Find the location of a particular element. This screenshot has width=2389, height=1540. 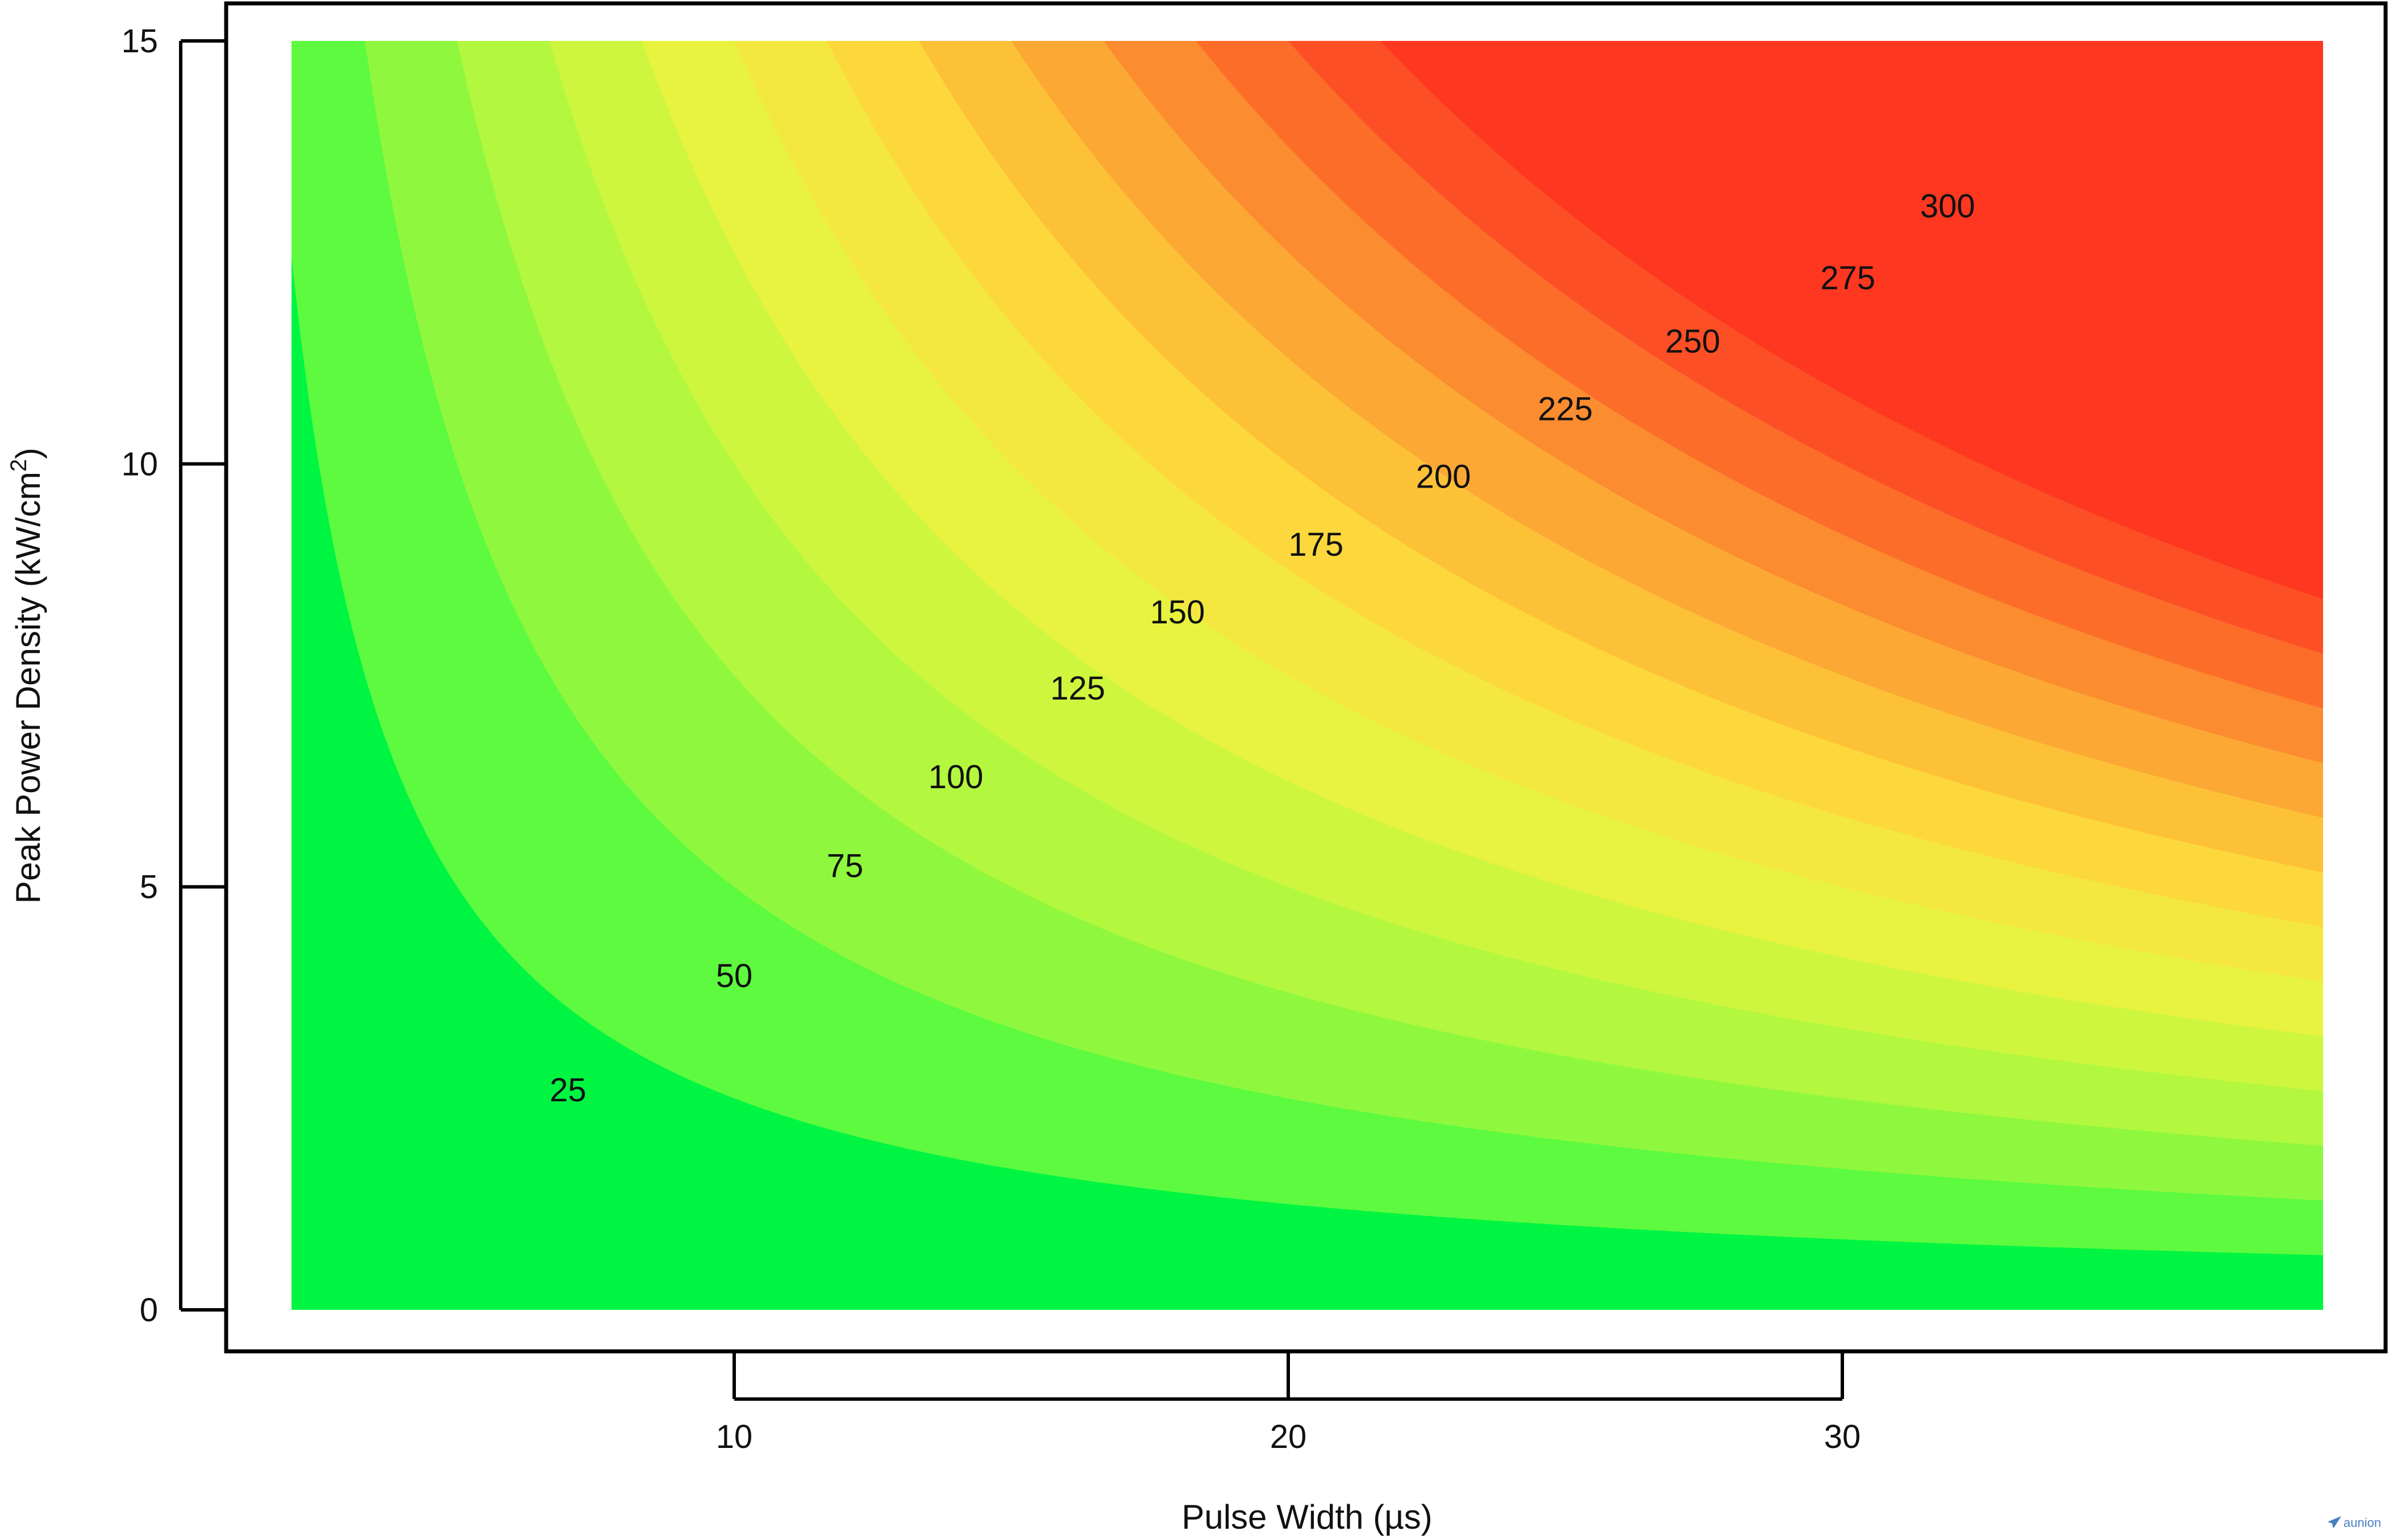

contour-label-125: 125 is located at coordinates (1077, 688).